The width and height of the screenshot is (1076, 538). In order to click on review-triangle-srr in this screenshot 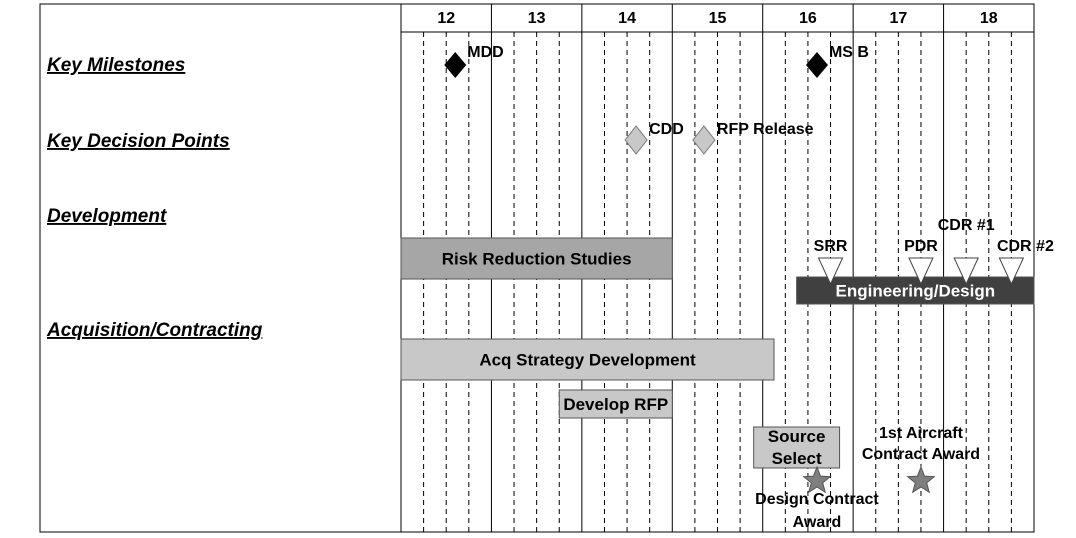, I will do `click(830, 271)`.